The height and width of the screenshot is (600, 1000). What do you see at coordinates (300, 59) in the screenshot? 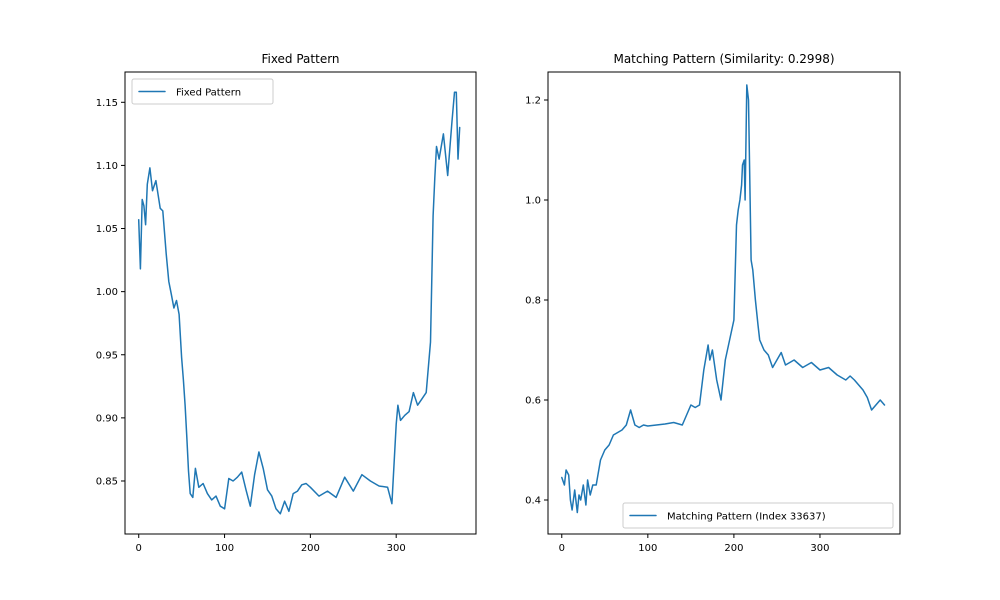
I see `chart-title: Fixed Pattern` at bounding box center [300, 59].